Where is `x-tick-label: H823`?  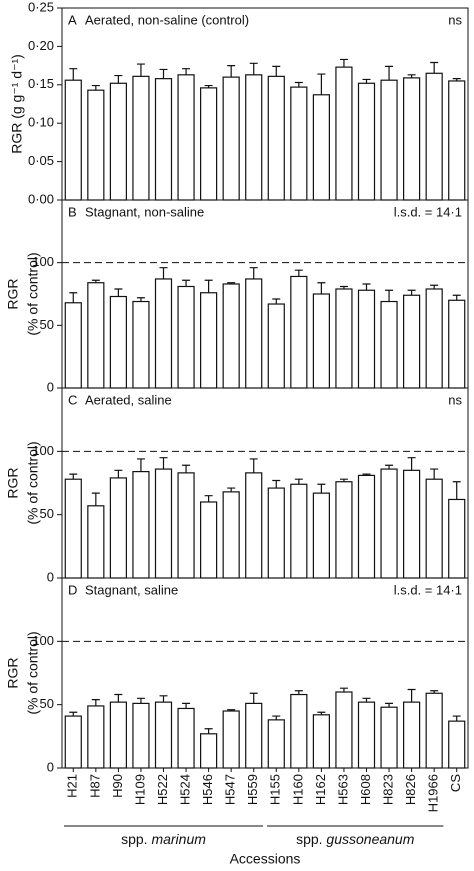
x-tick-label: H823 is located at coordinates (387, 789).